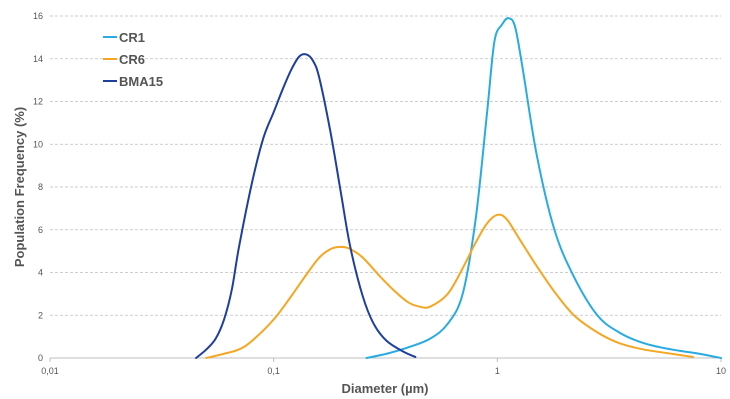 Image resolution: width=730 pixels, height=399 pixels. What do you see at coordinates (40, 273) in the screenshot?
I see `y-tick-label: 4` at bounding box center [40, 273].